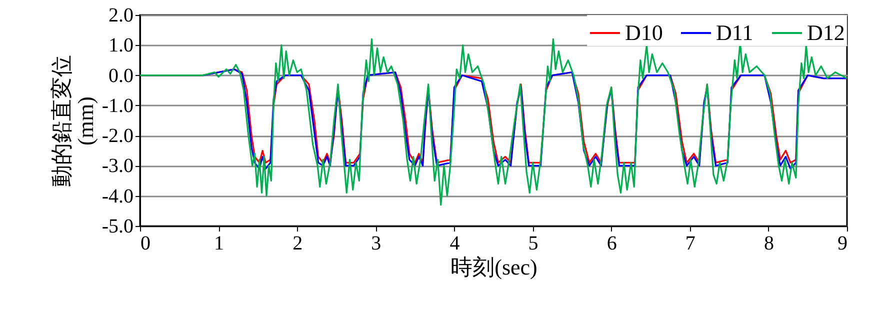 The height and width of the screenshot is (313, 881). Describe the element at coordinates (455, 243) in the screenshot. I see `x-tick-label: 4` at that location.